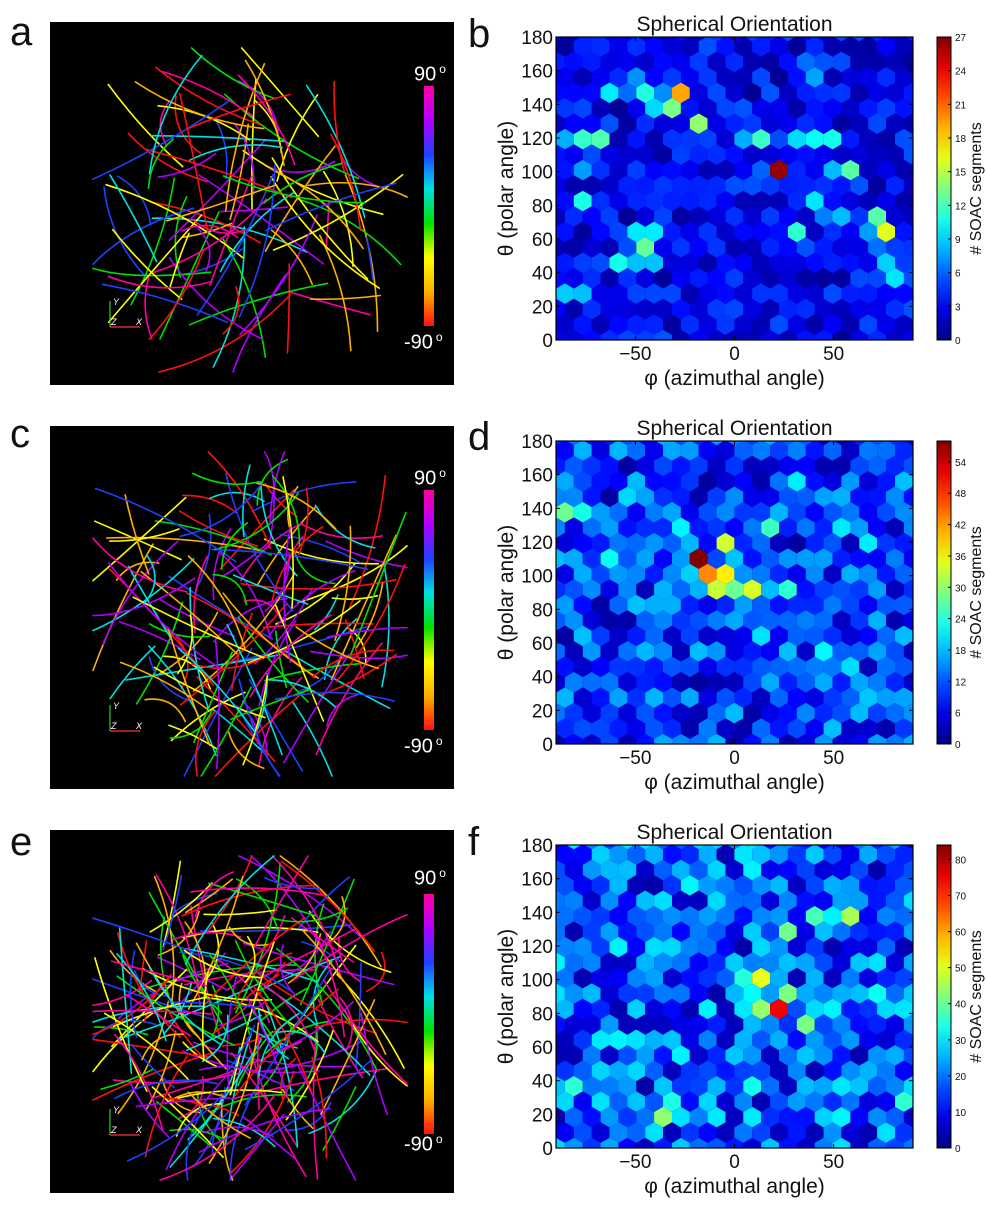  I want to click on colorbar-tick-label: 70, so click(961, 897).